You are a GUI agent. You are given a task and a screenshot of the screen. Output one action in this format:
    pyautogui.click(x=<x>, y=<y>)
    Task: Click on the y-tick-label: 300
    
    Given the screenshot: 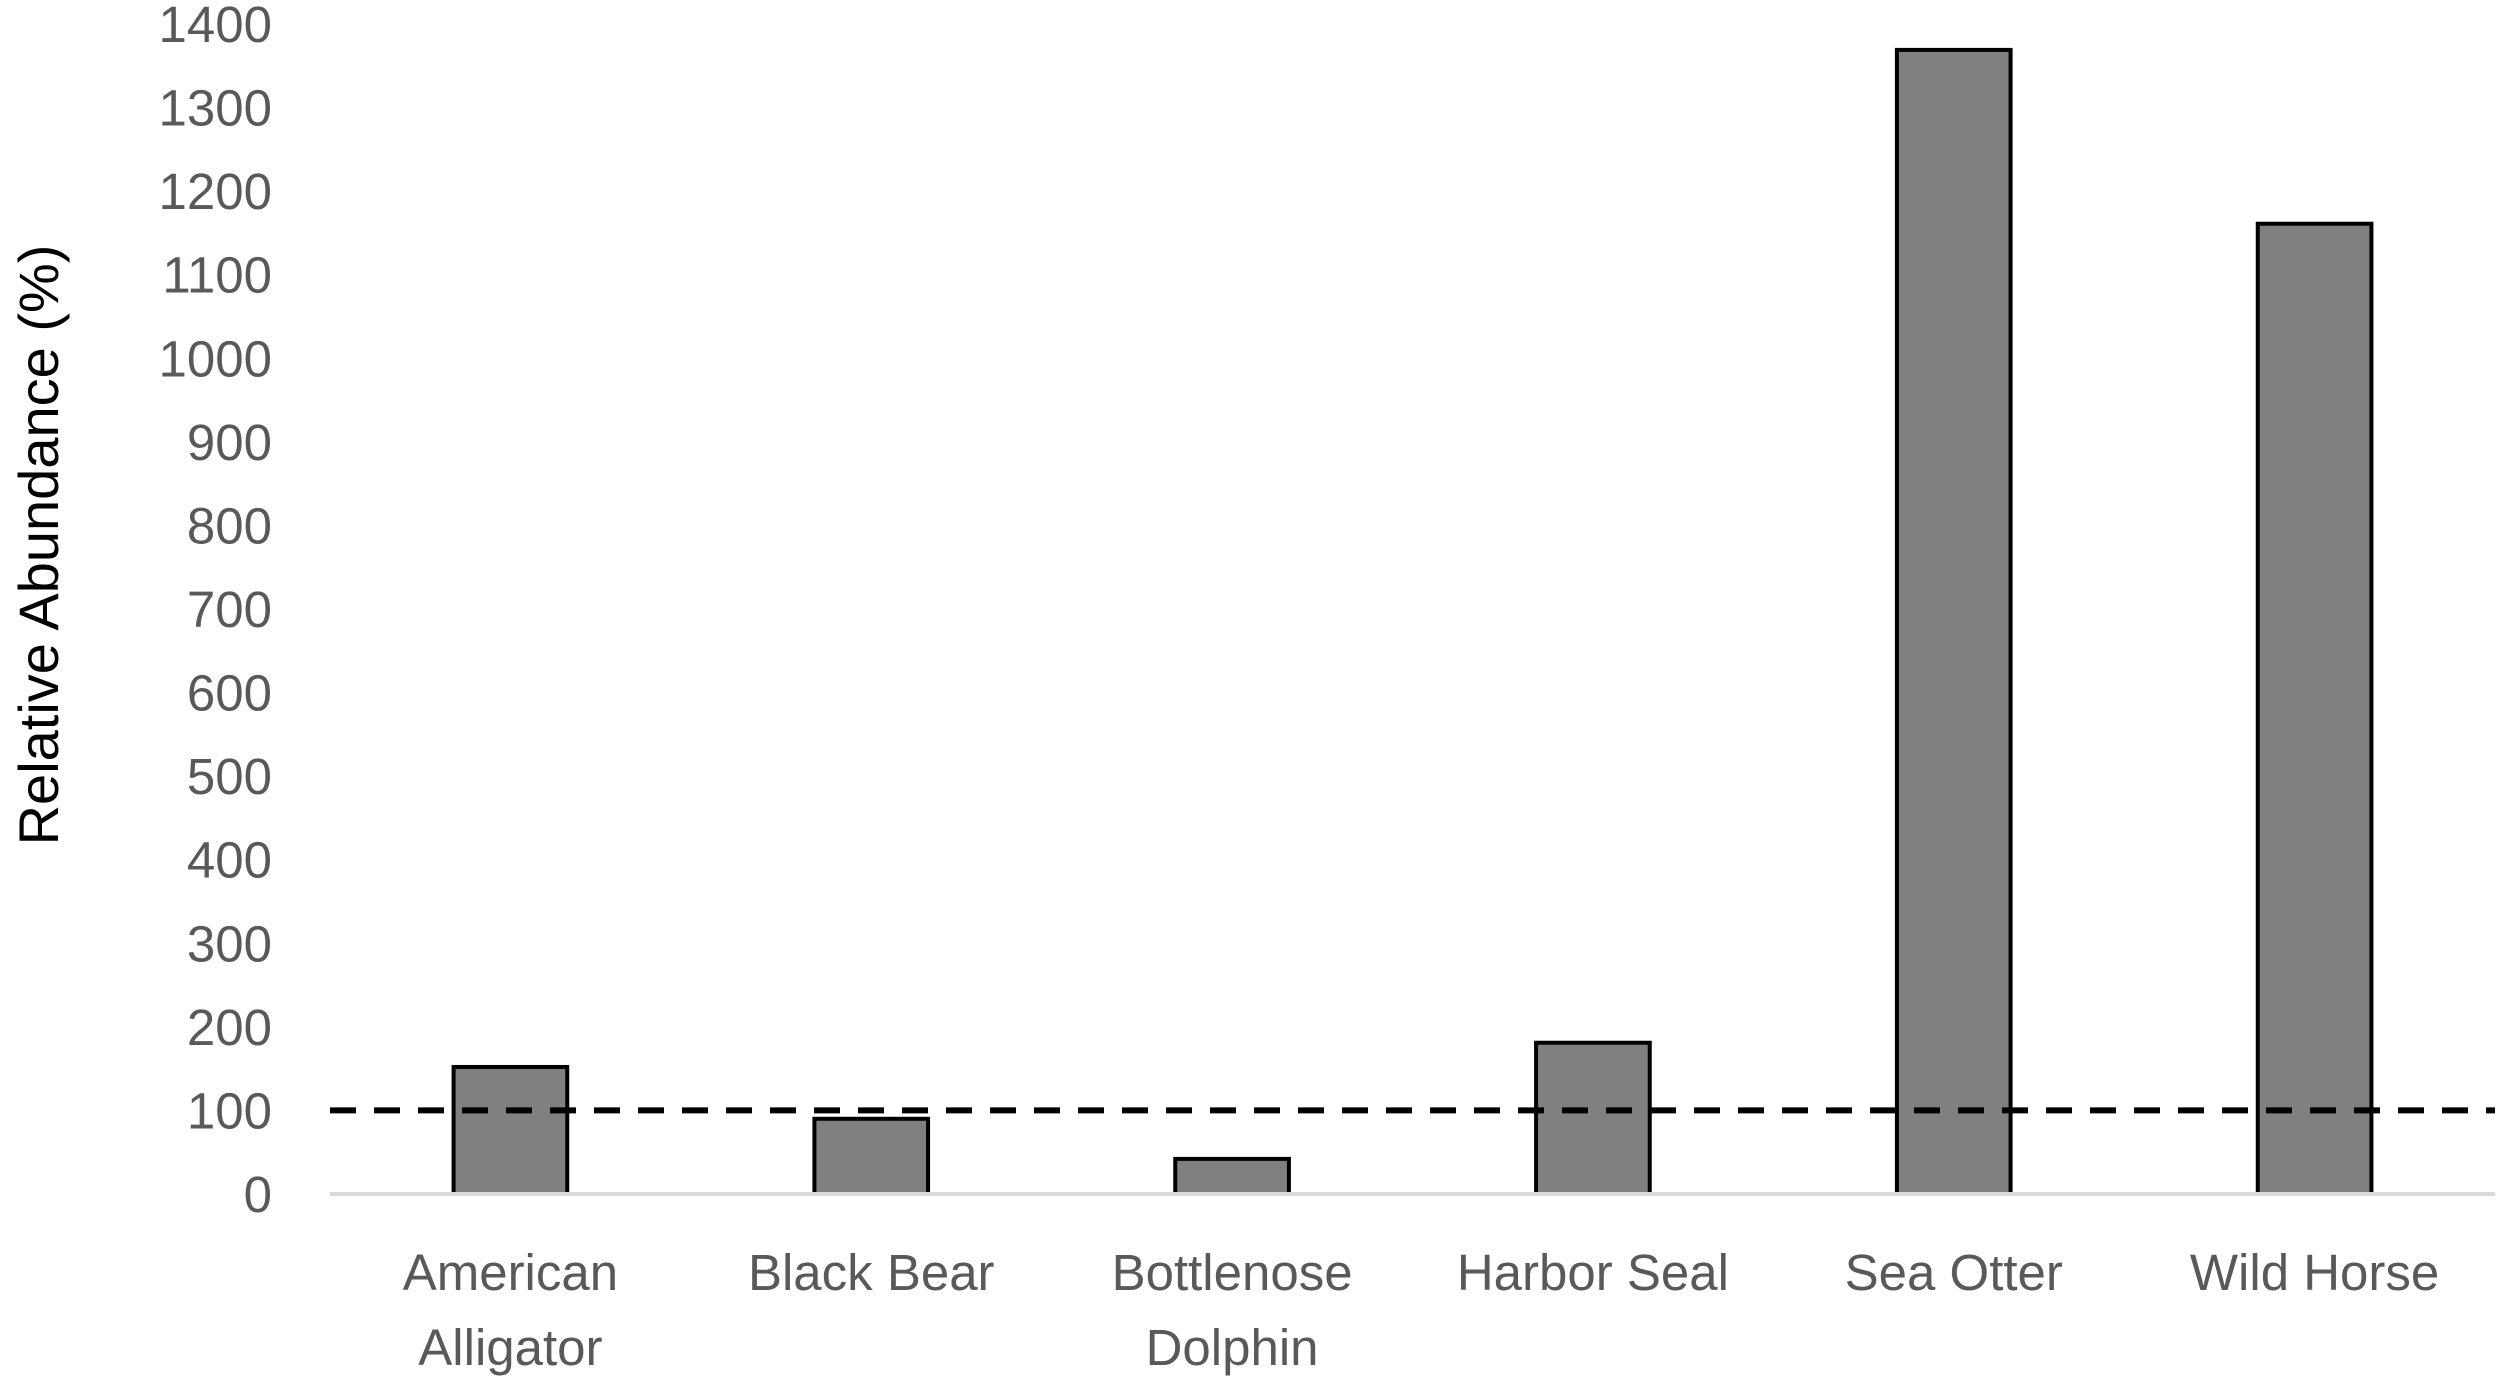 What is the action you would take?
    pyautogui.click(x=229, y=943)
    